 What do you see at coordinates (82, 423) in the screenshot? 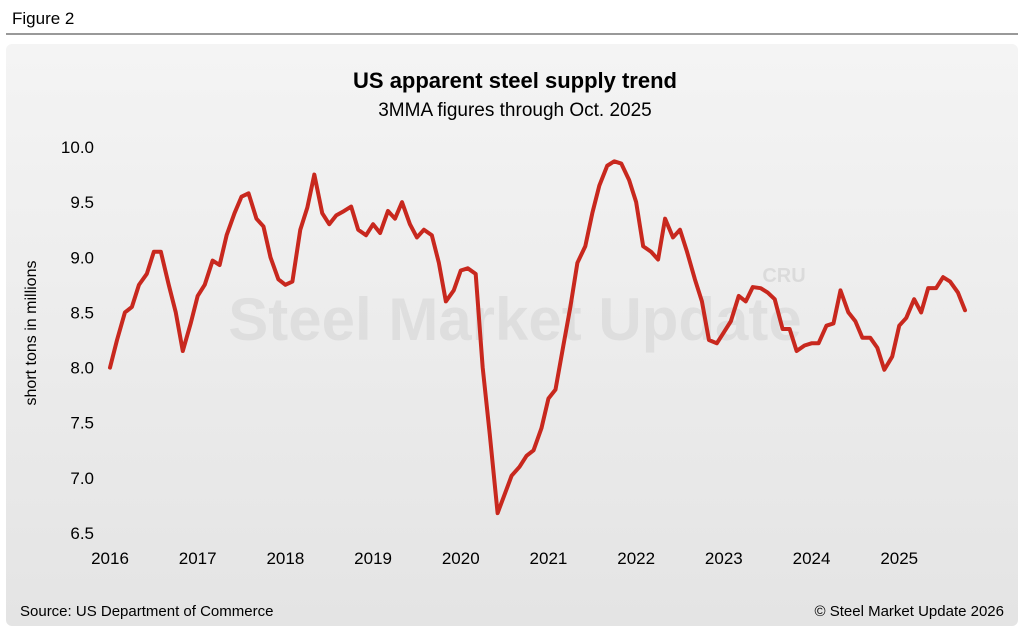
I see `y-tick-label: 7.5` at bounding box center [82, 423].